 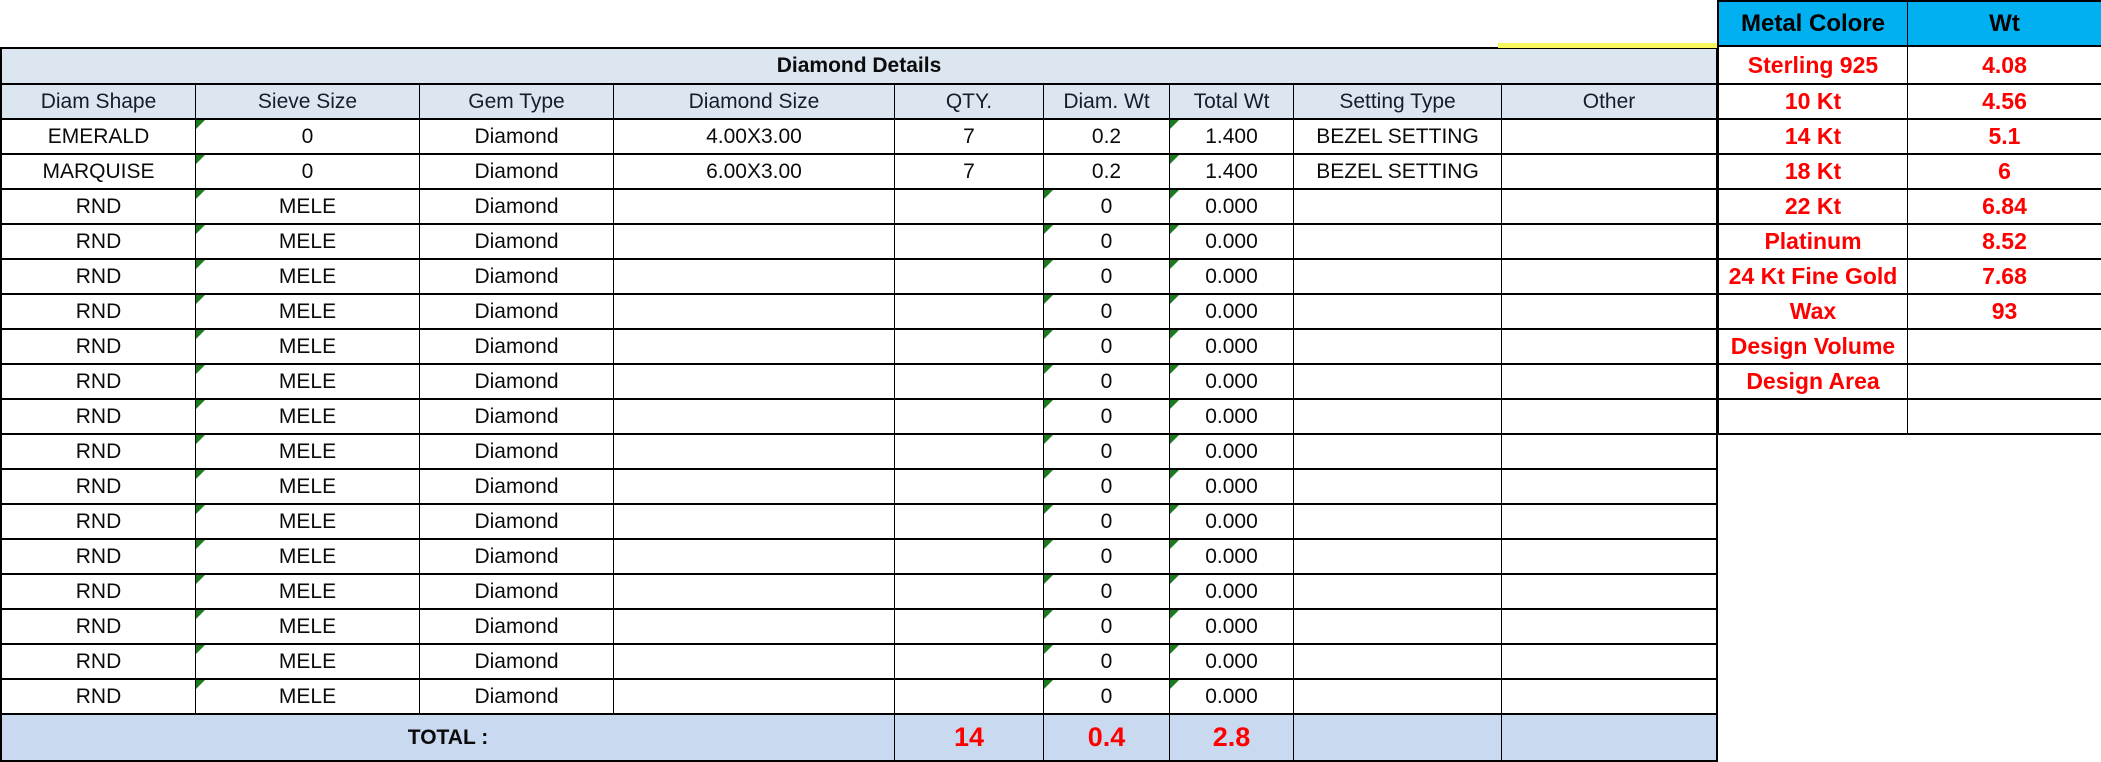 What do you see at coordinates (1398, 102) in the screenshot?
I see `column-header: Setting Type` at bounding box center [1398, 102].